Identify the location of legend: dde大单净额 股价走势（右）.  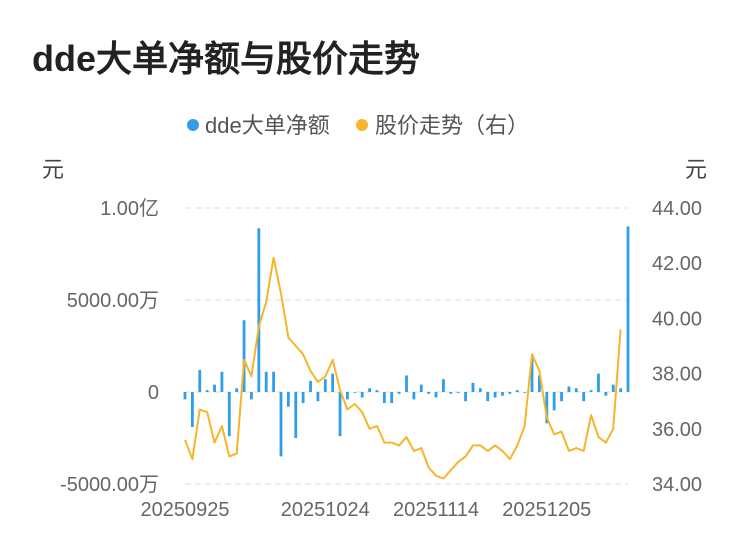
(358, 125).